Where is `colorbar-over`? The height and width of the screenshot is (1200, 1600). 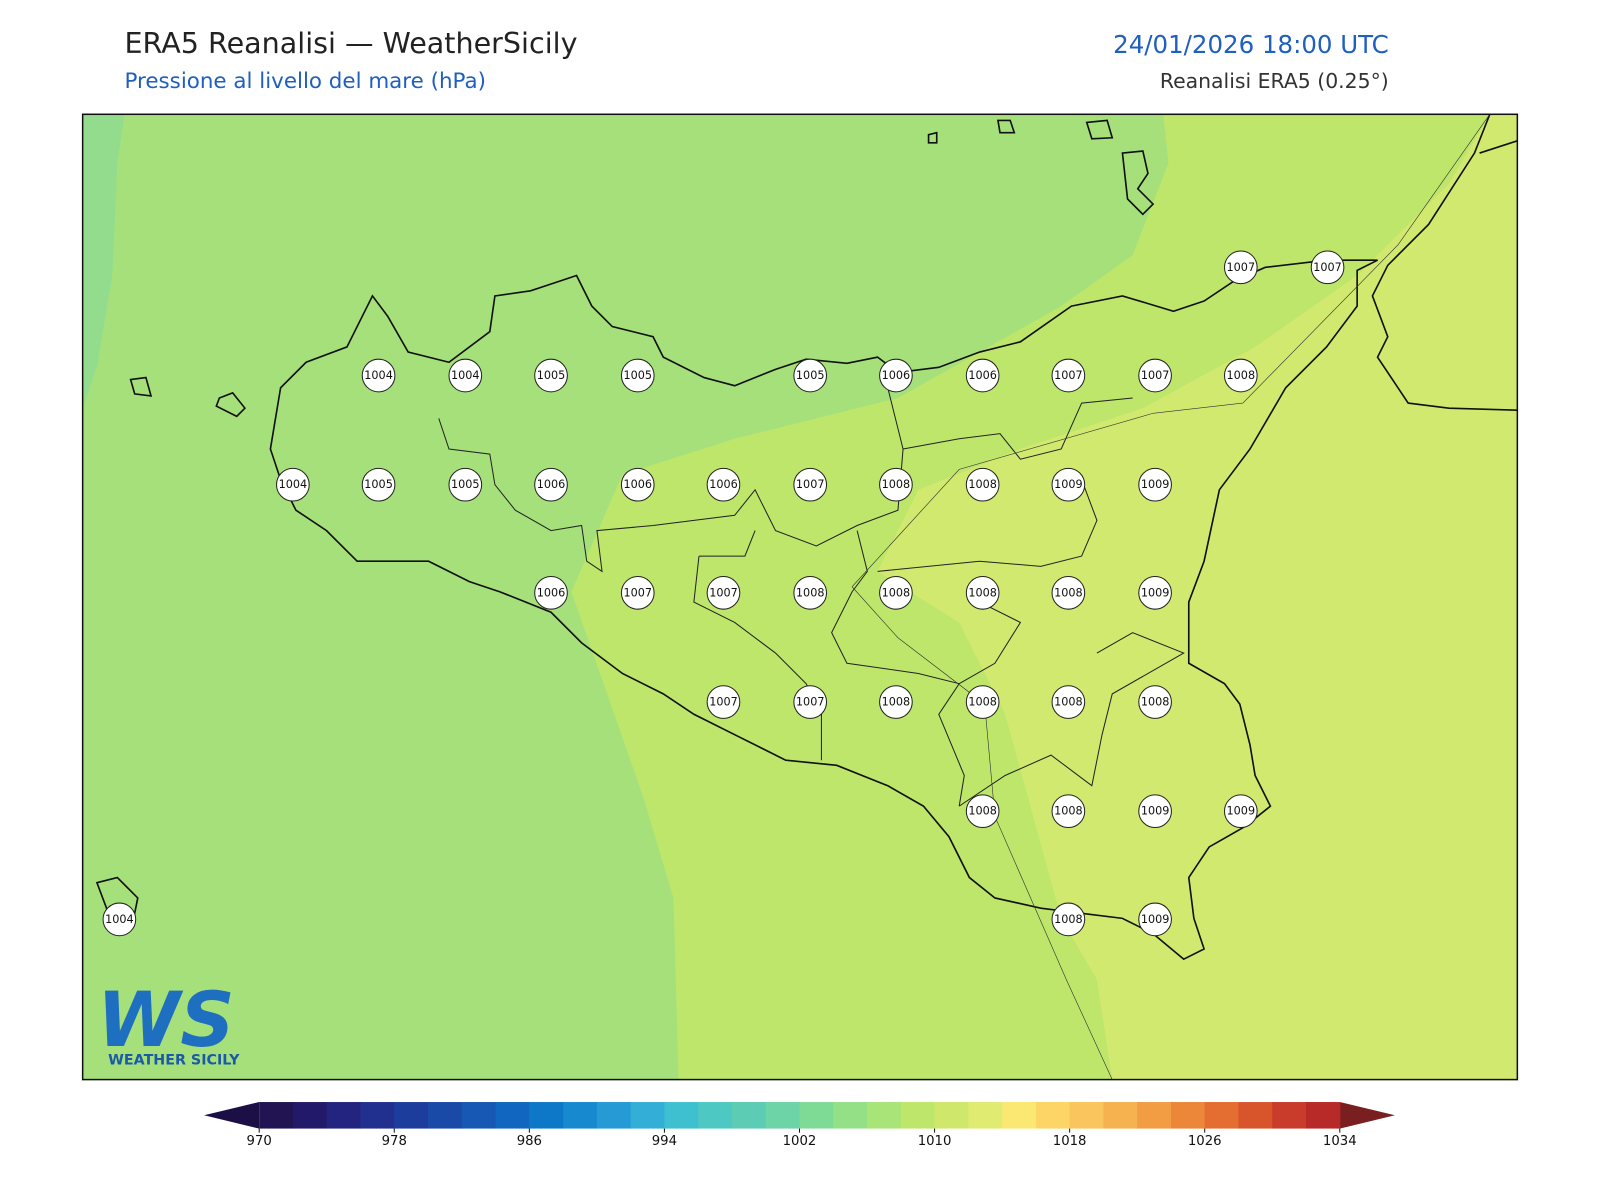 colorbar-over is located at coordinates (1367, 1115).